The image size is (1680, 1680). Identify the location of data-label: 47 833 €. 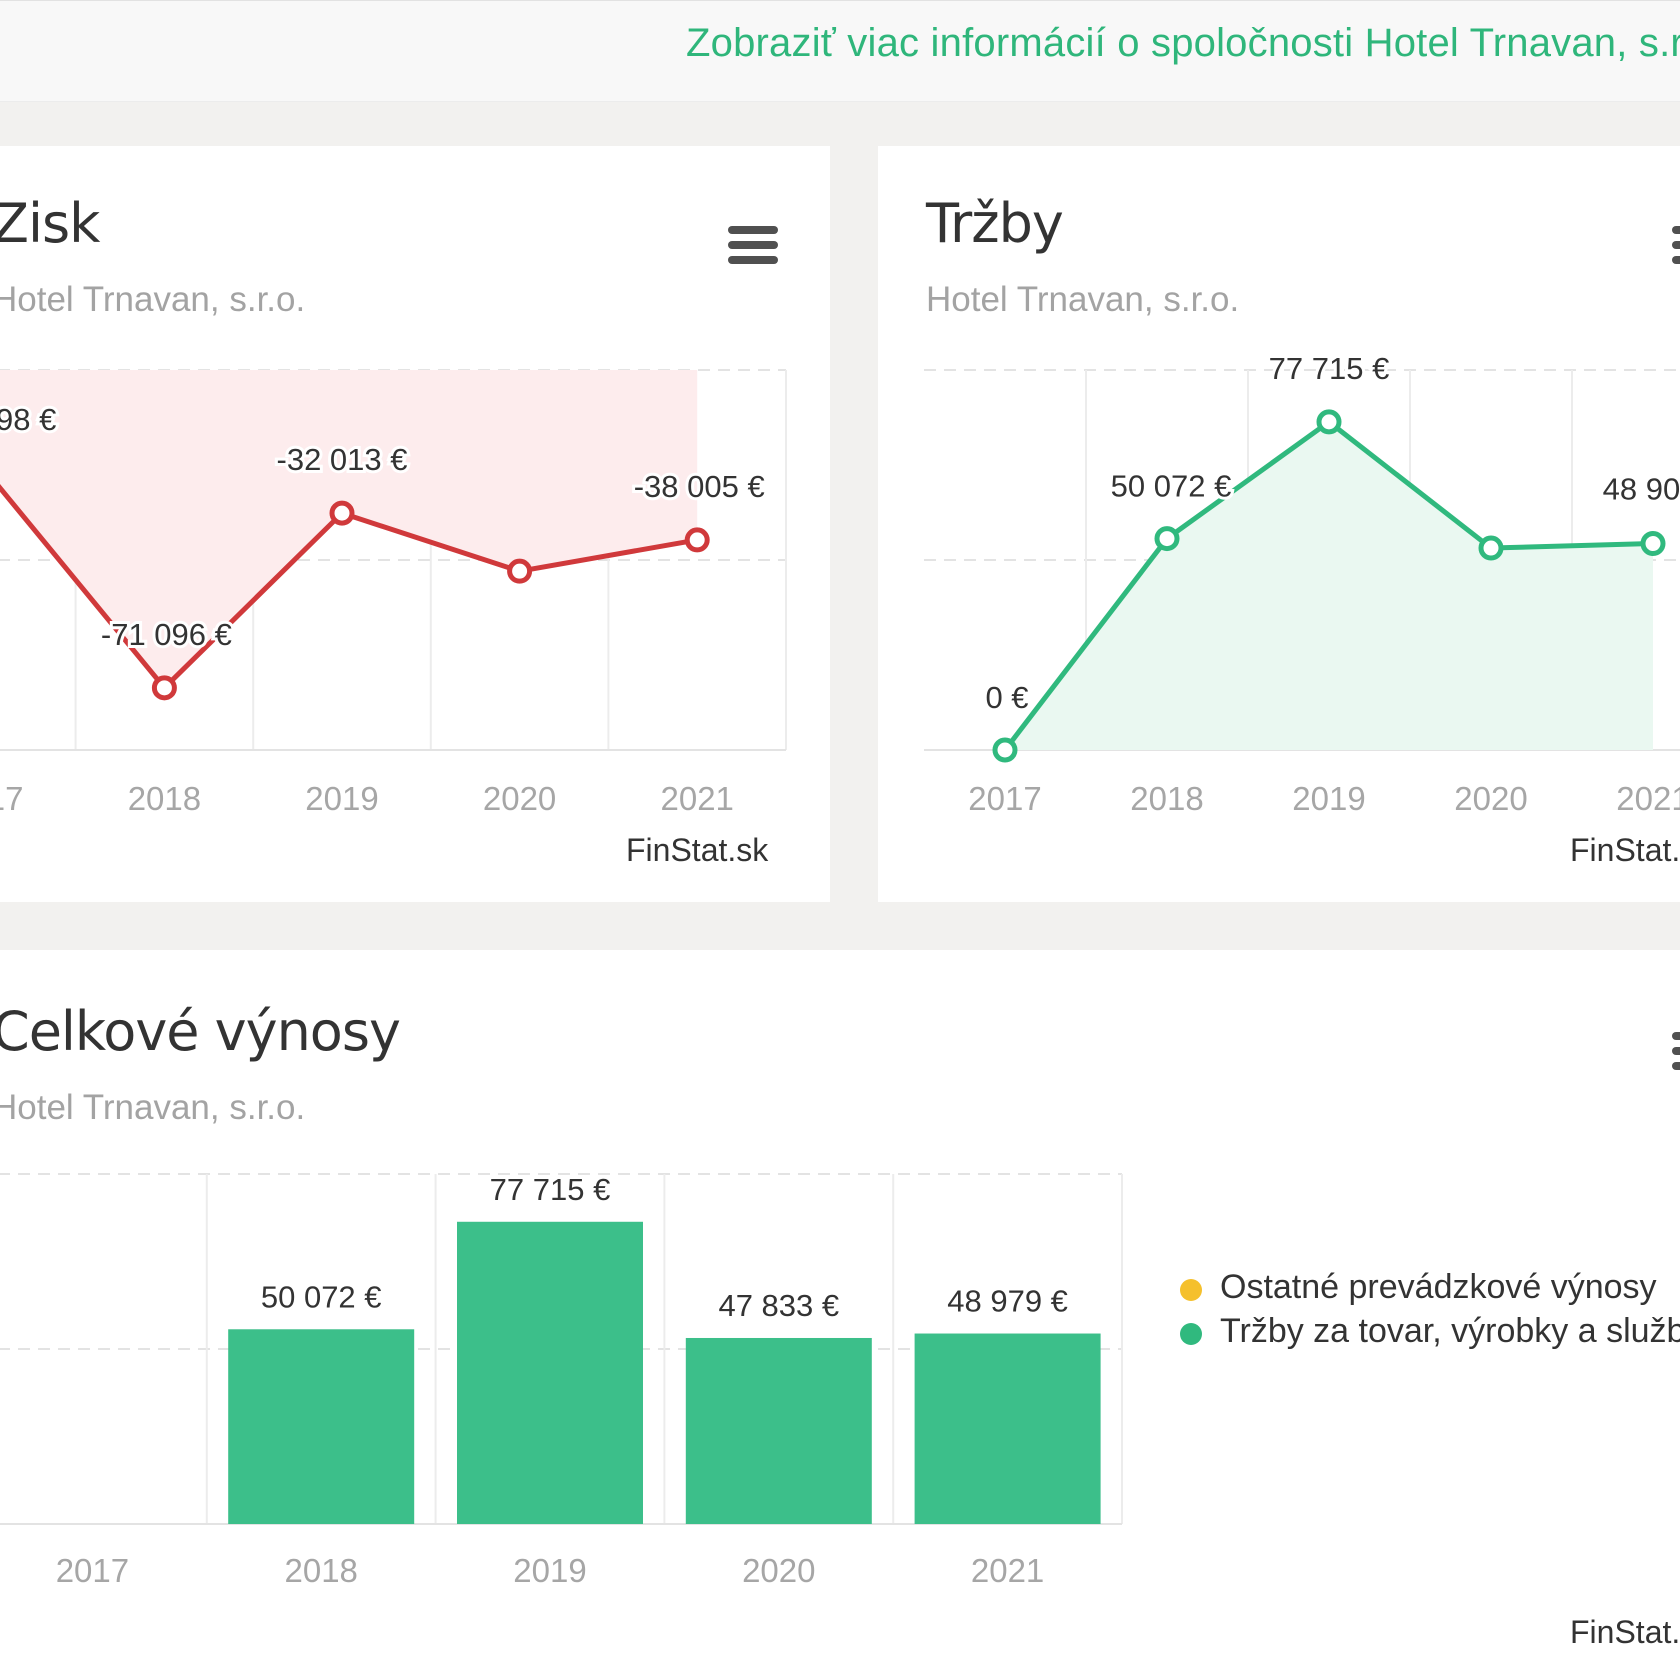
(778, 1305).